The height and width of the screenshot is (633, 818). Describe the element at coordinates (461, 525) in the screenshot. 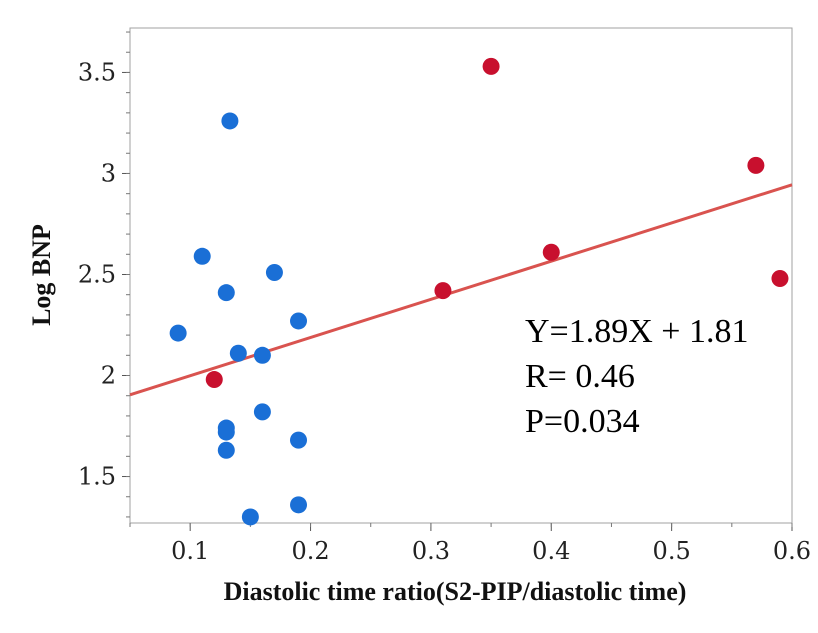

I see `x-minor-ticks` at that location.